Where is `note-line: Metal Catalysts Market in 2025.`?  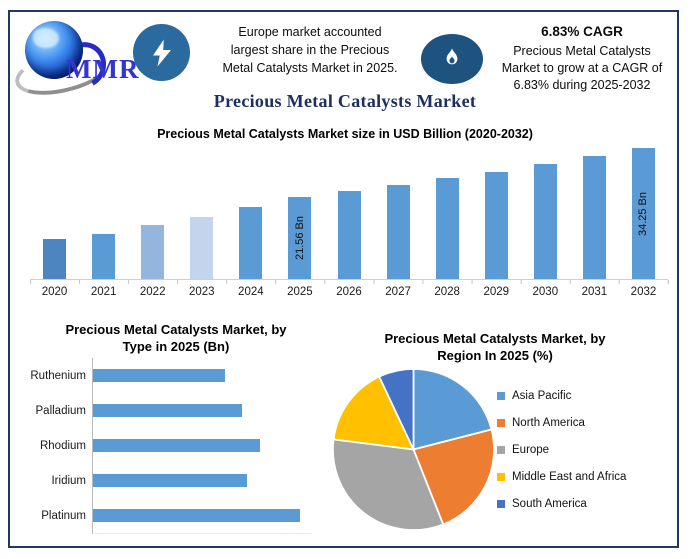 note-line: Metal Catalysts Market in 2025. is located at coordinates (310, 68).